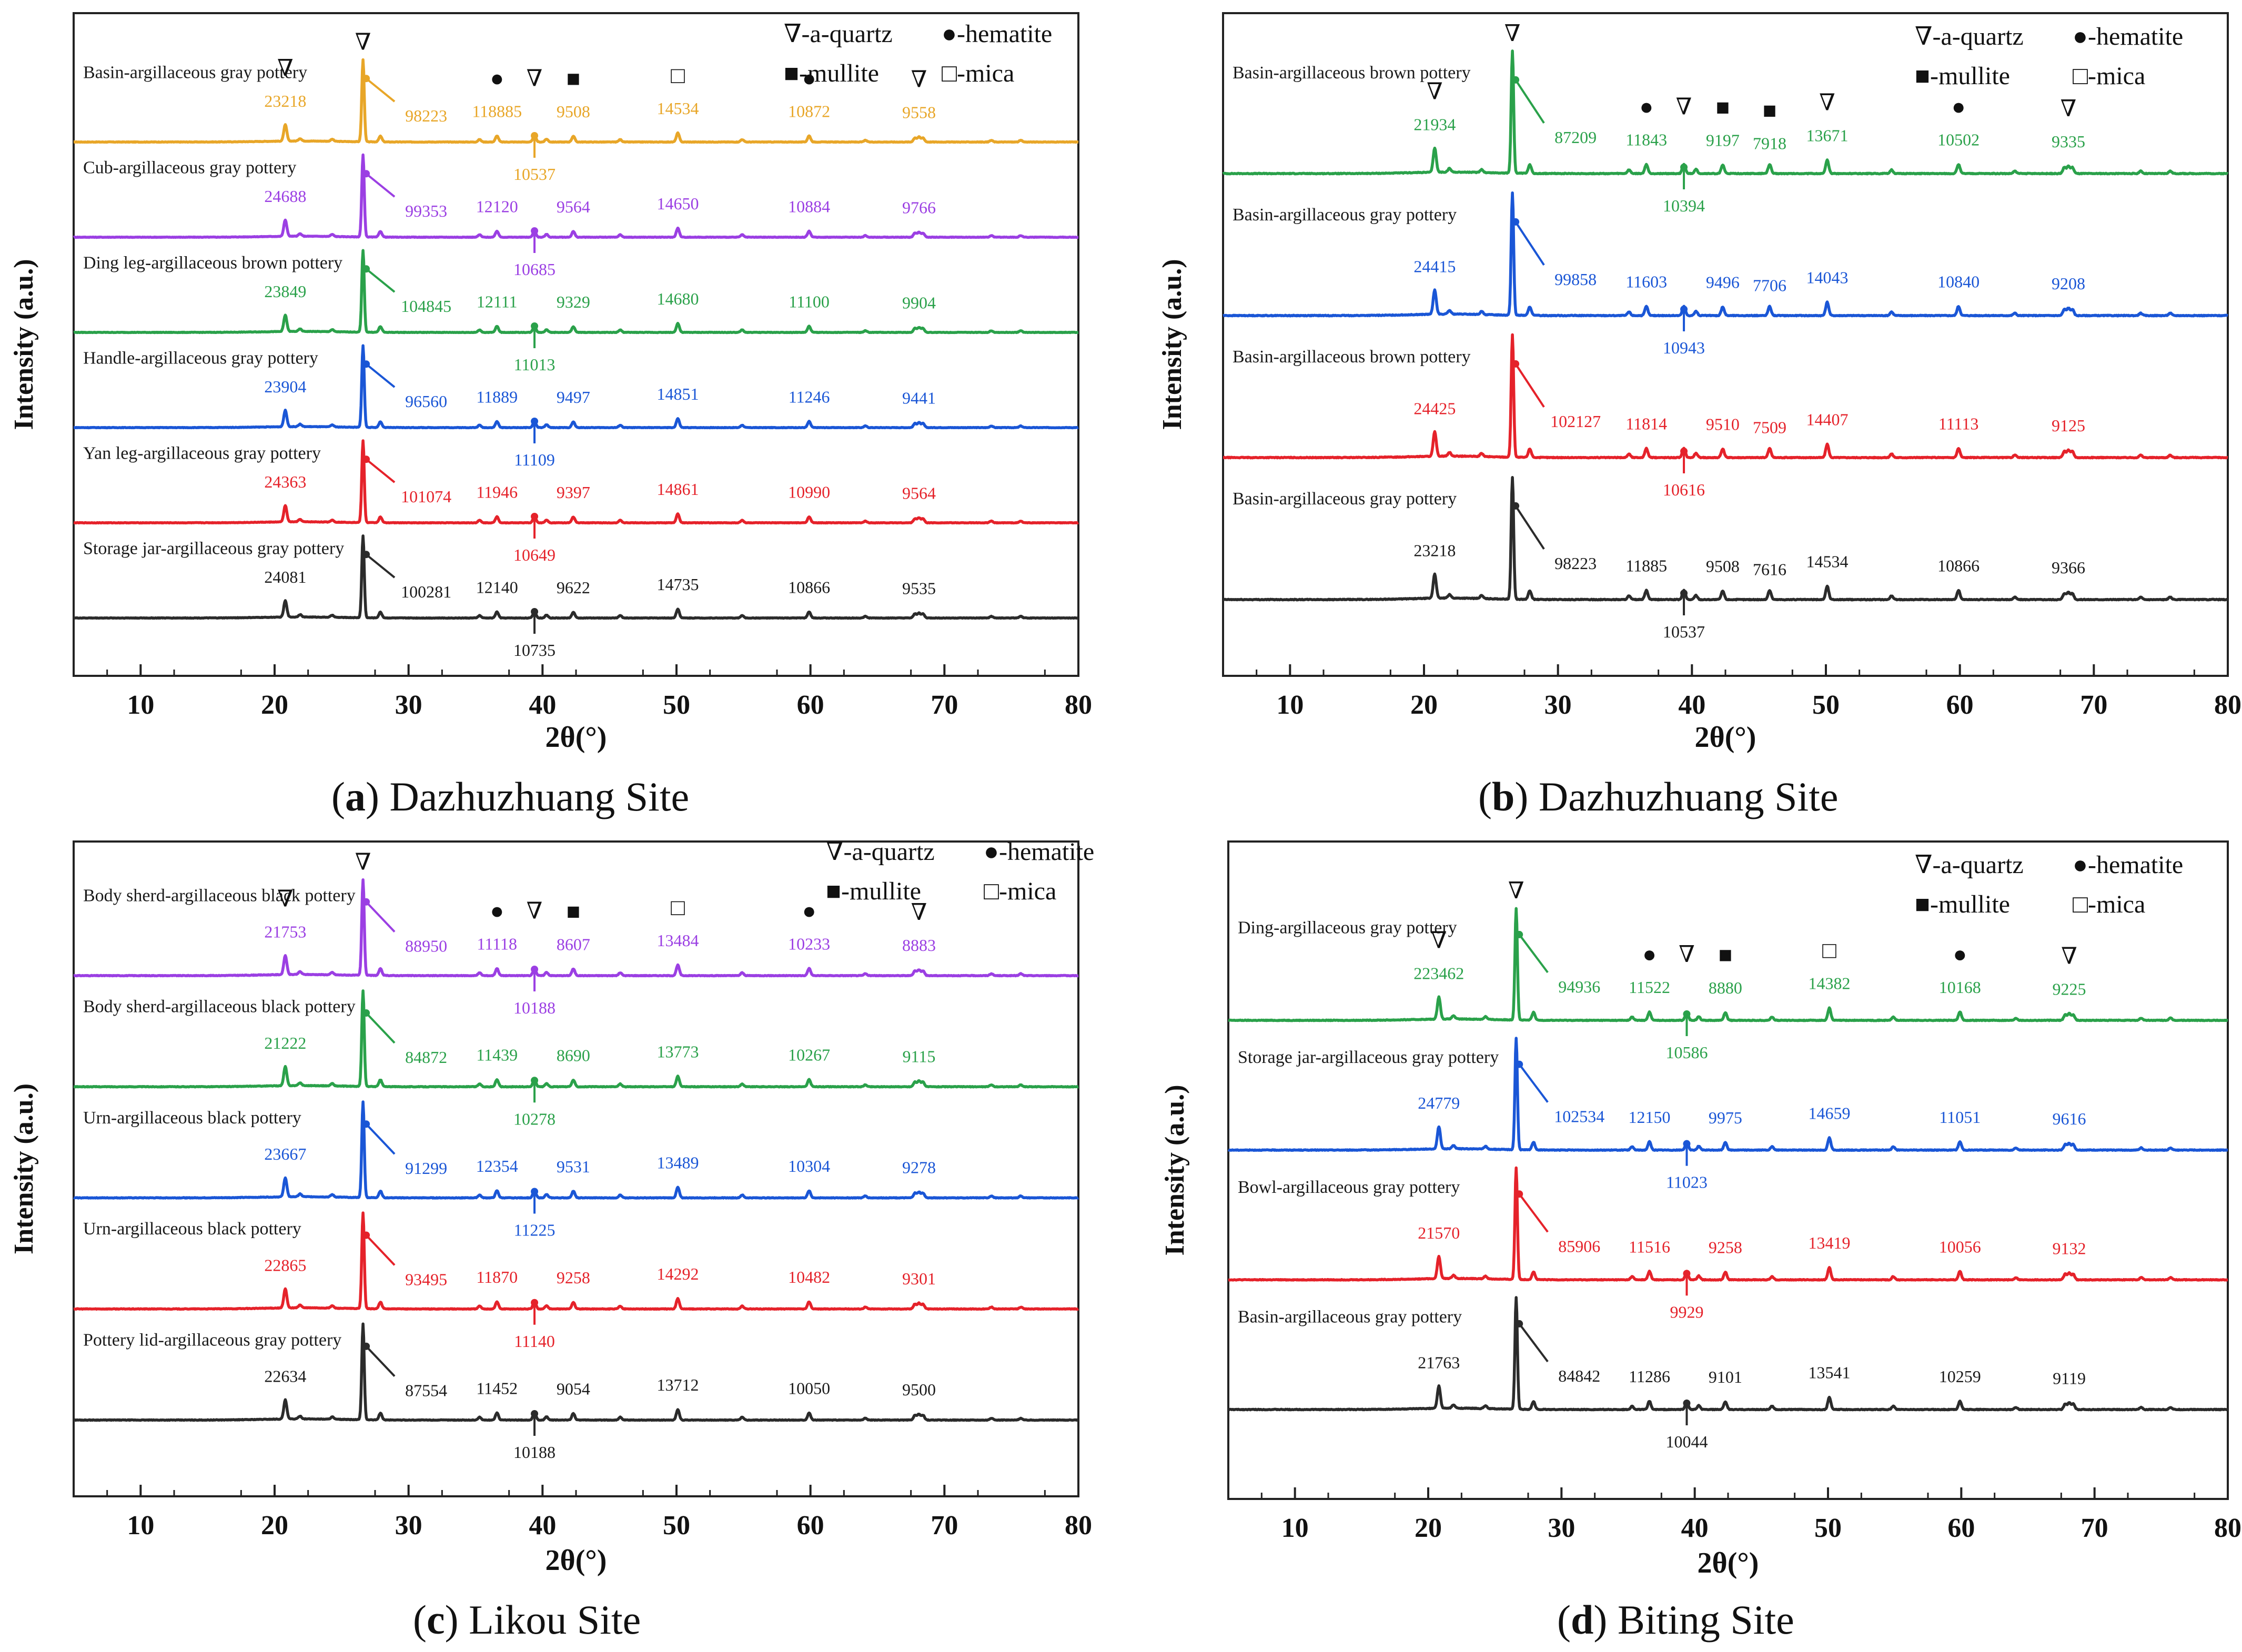 The height and width of the screenshot is (1652, 2242). Describe the element at coordinates (1725, 987) in the screenshot. I see `peak-value-label: 8880` at that location.